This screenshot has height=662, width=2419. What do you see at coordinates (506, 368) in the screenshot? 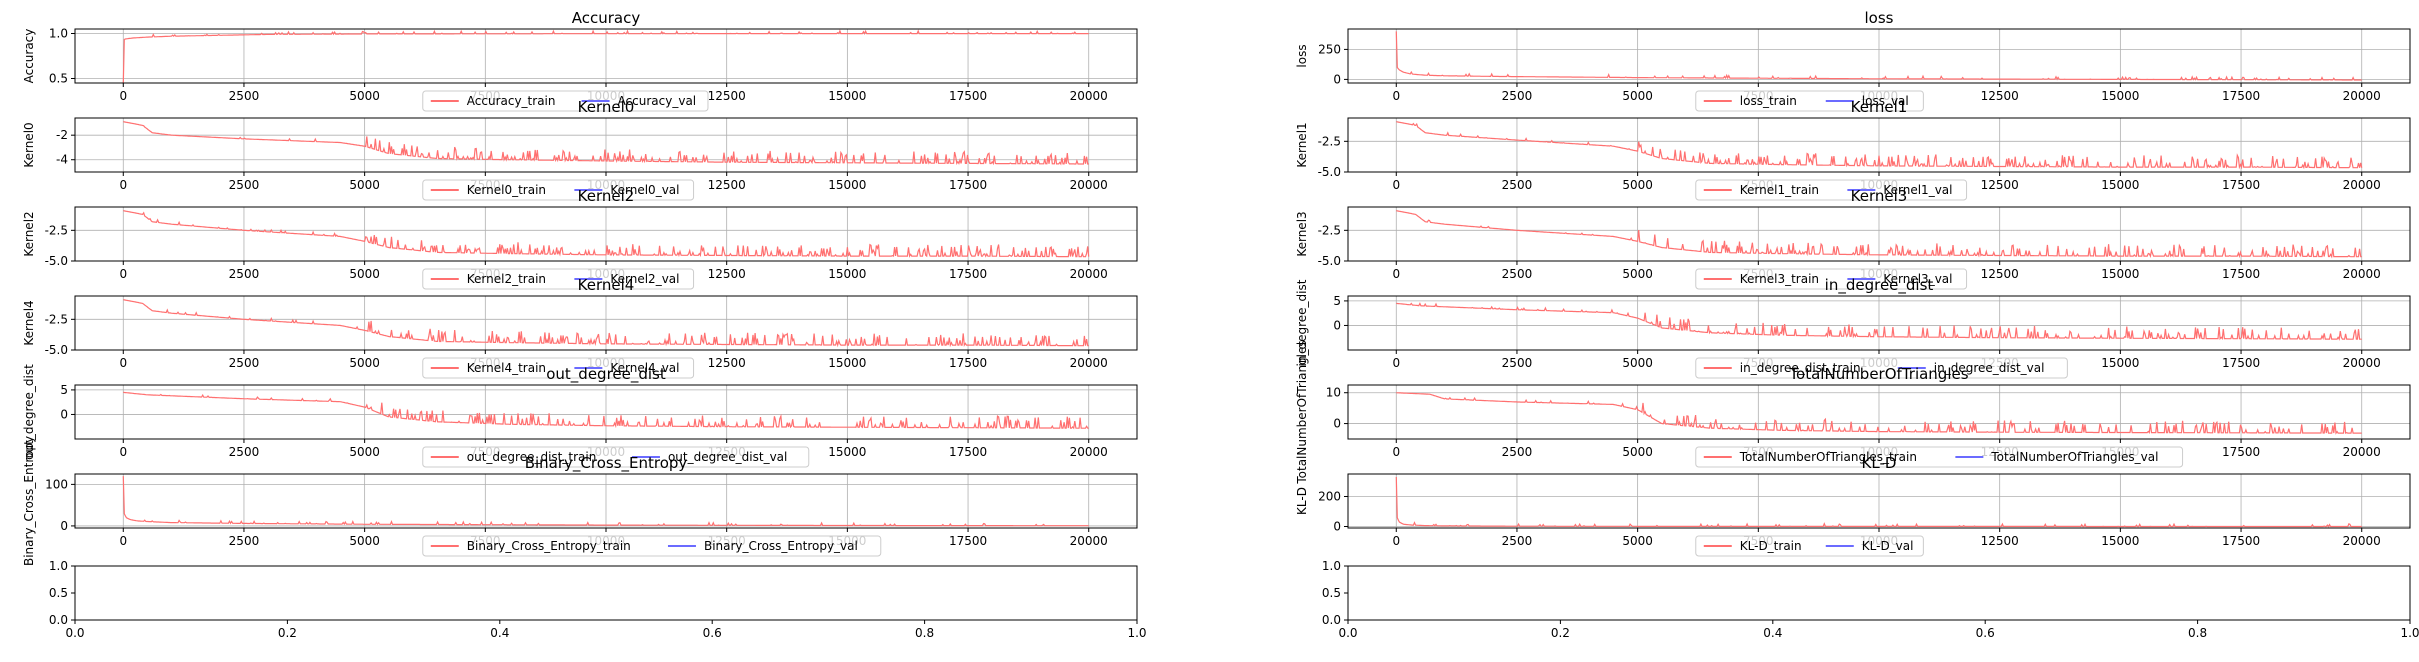
I see `legend-label-train: Kernel4_train` at bounding box center [506, 368].